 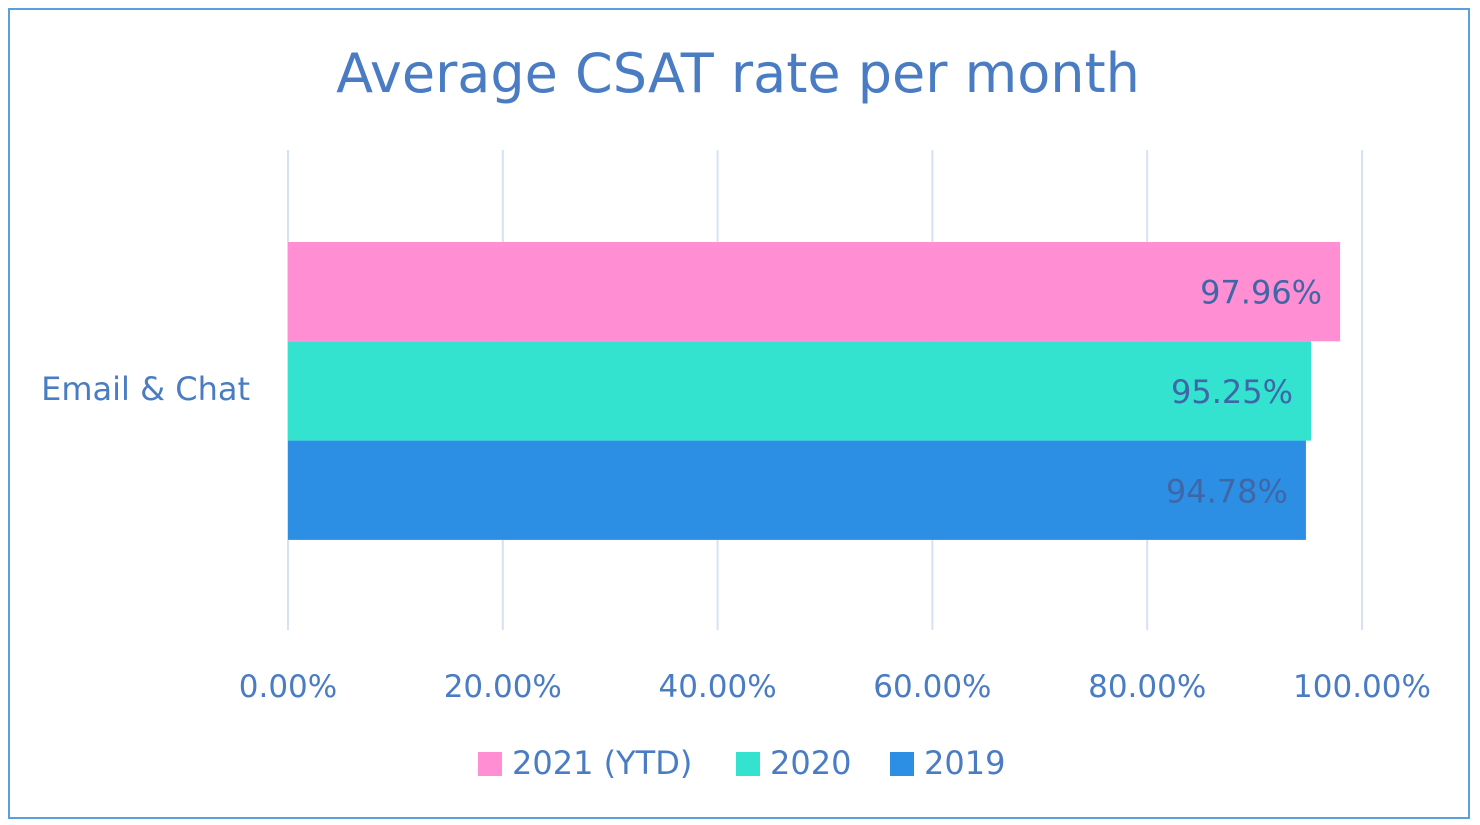 I want to click on category-label: Email & Chat, so click(x=145, y=389).